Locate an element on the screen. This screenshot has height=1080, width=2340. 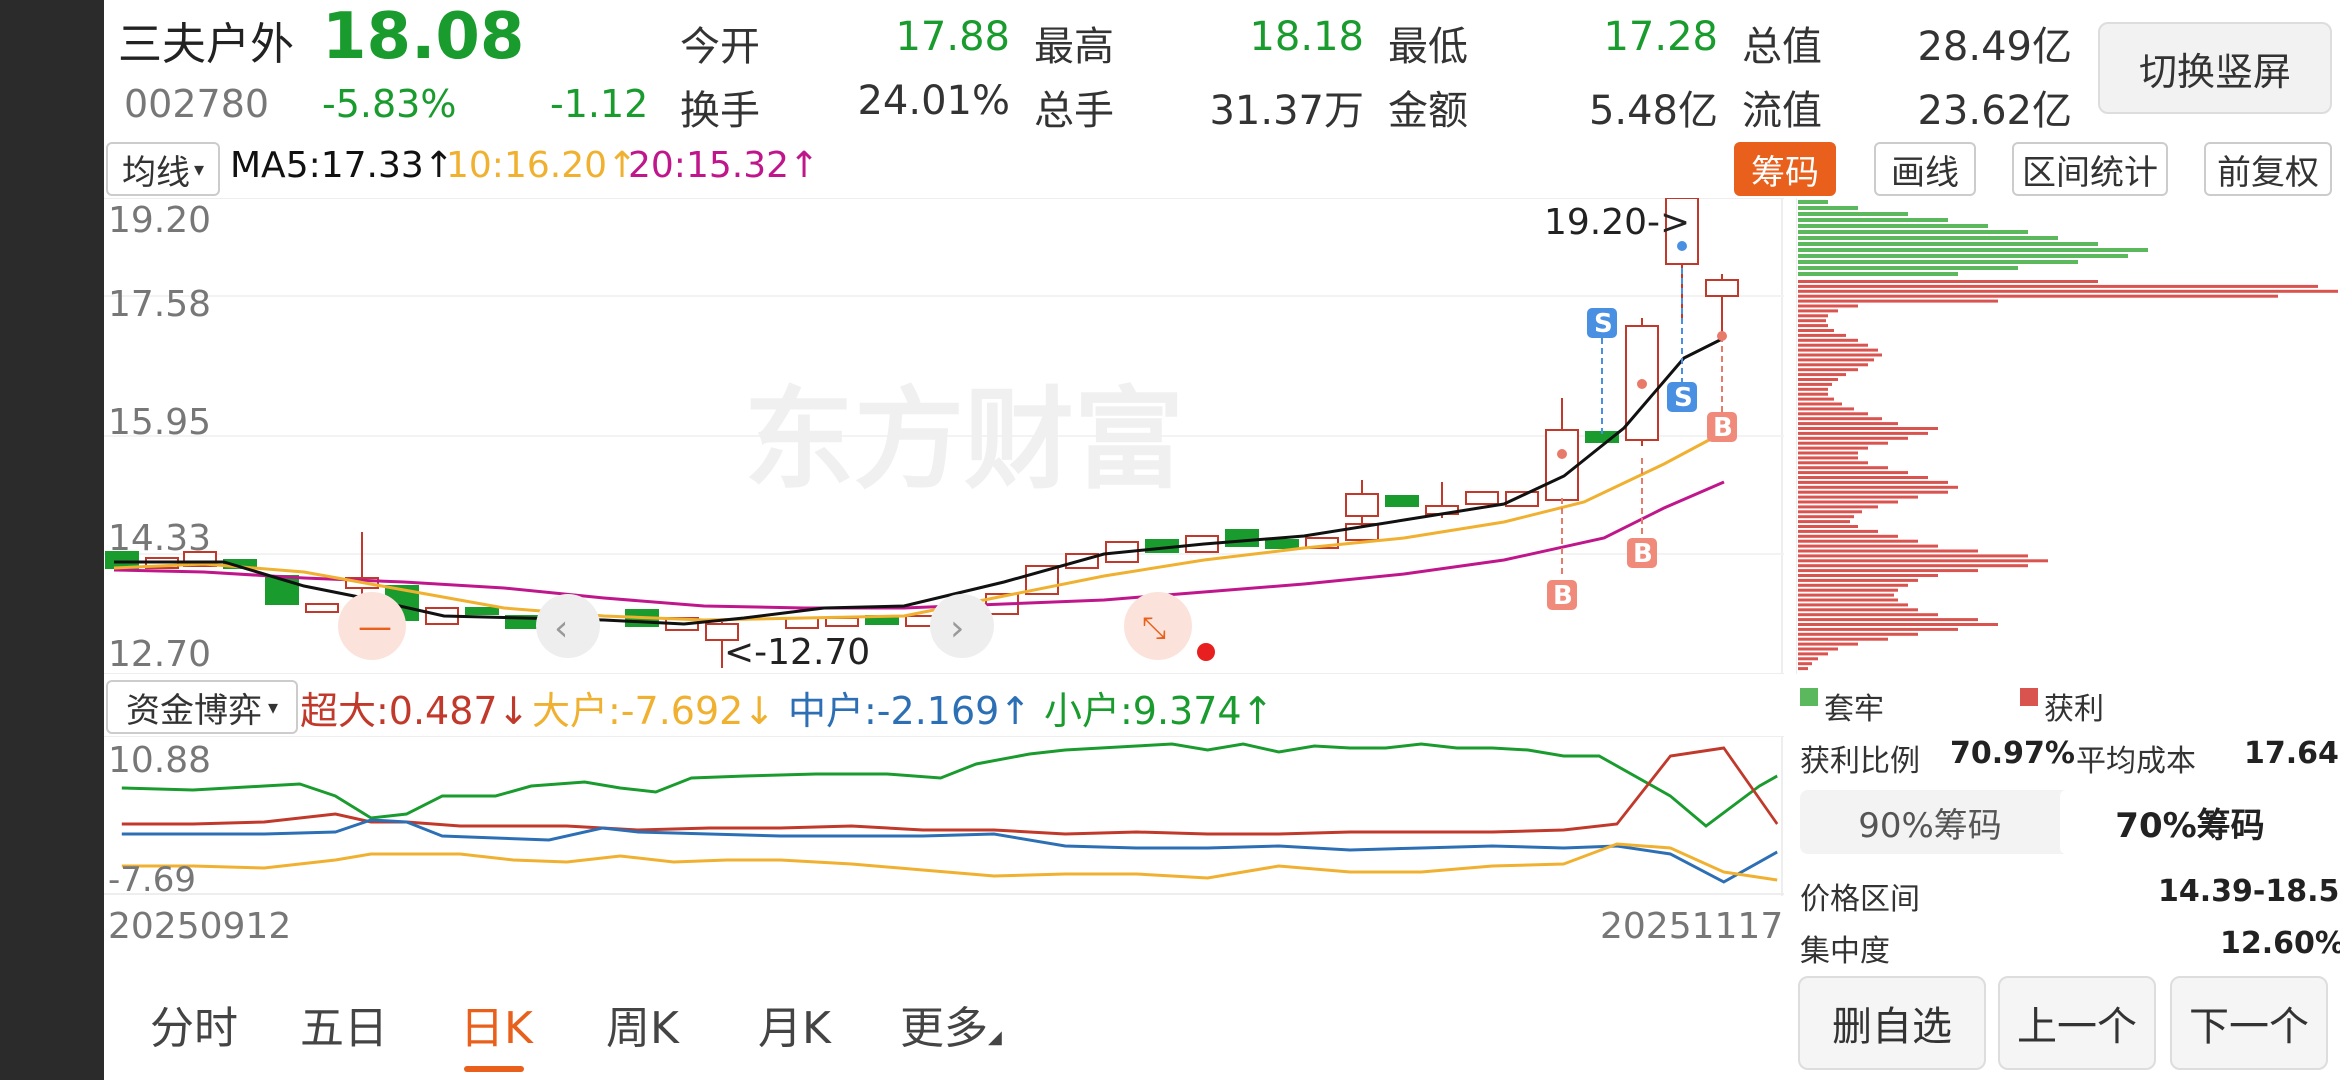
tab-more-label: 更多 is located at coordinates (944, 1028).